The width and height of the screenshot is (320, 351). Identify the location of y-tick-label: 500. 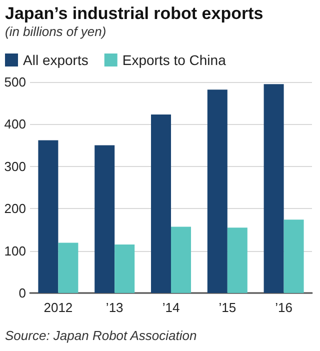
(15, 82).